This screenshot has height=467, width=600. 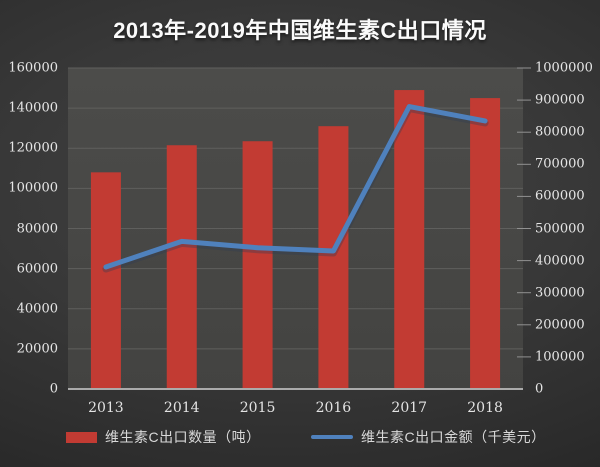 I want to click on right-axis-tick-label: 600000, so click(x=560, y=196).